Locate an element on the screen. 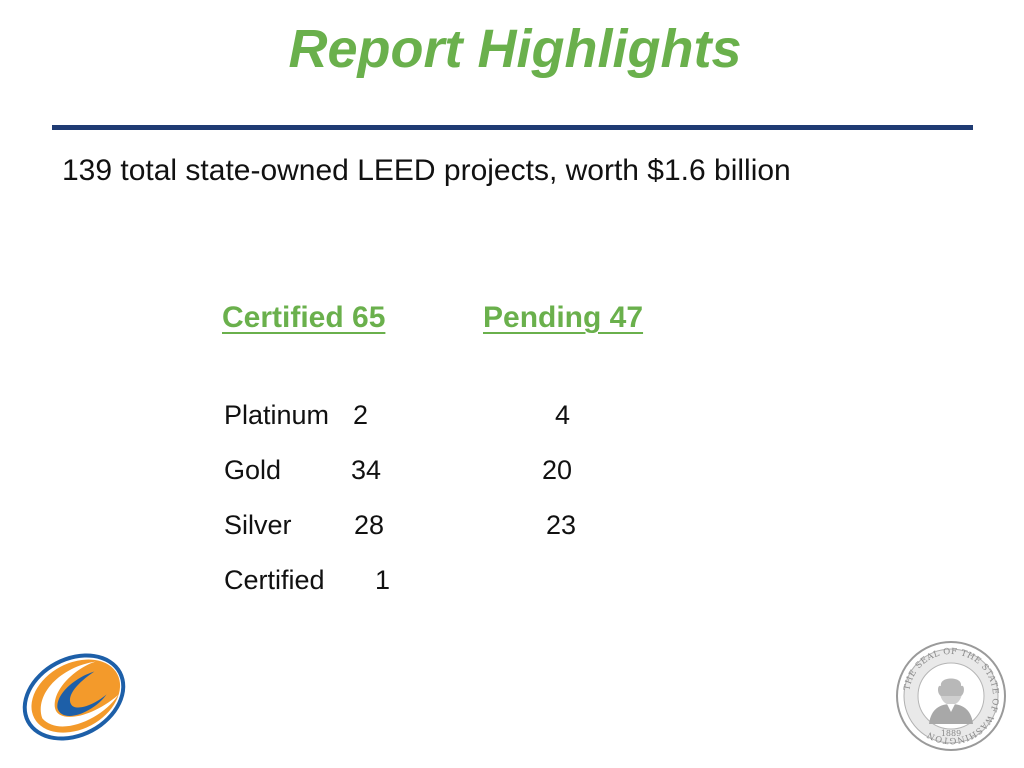  orange-swoosh-logo-icon is located at coordinates (74, 697).